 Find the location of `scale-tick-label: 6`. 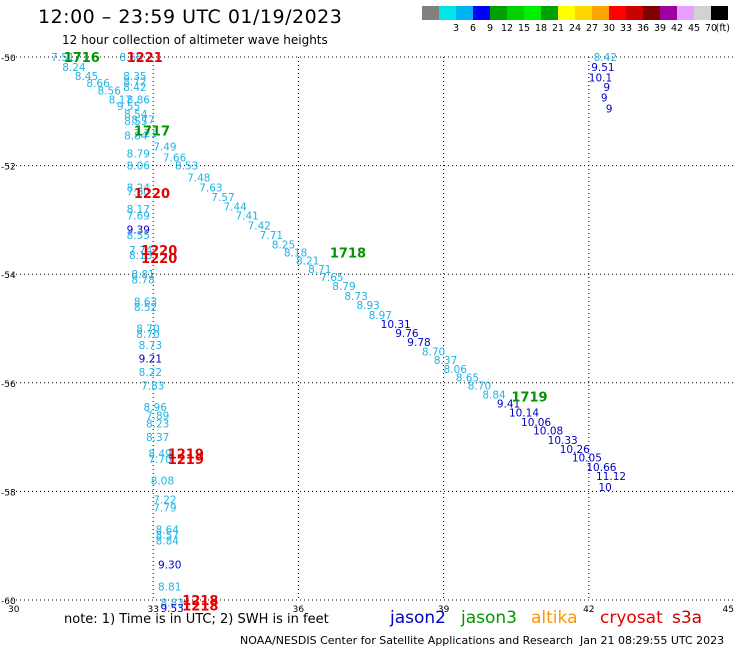

scale-tick-label: 6 is located at coordinates (473, 28).